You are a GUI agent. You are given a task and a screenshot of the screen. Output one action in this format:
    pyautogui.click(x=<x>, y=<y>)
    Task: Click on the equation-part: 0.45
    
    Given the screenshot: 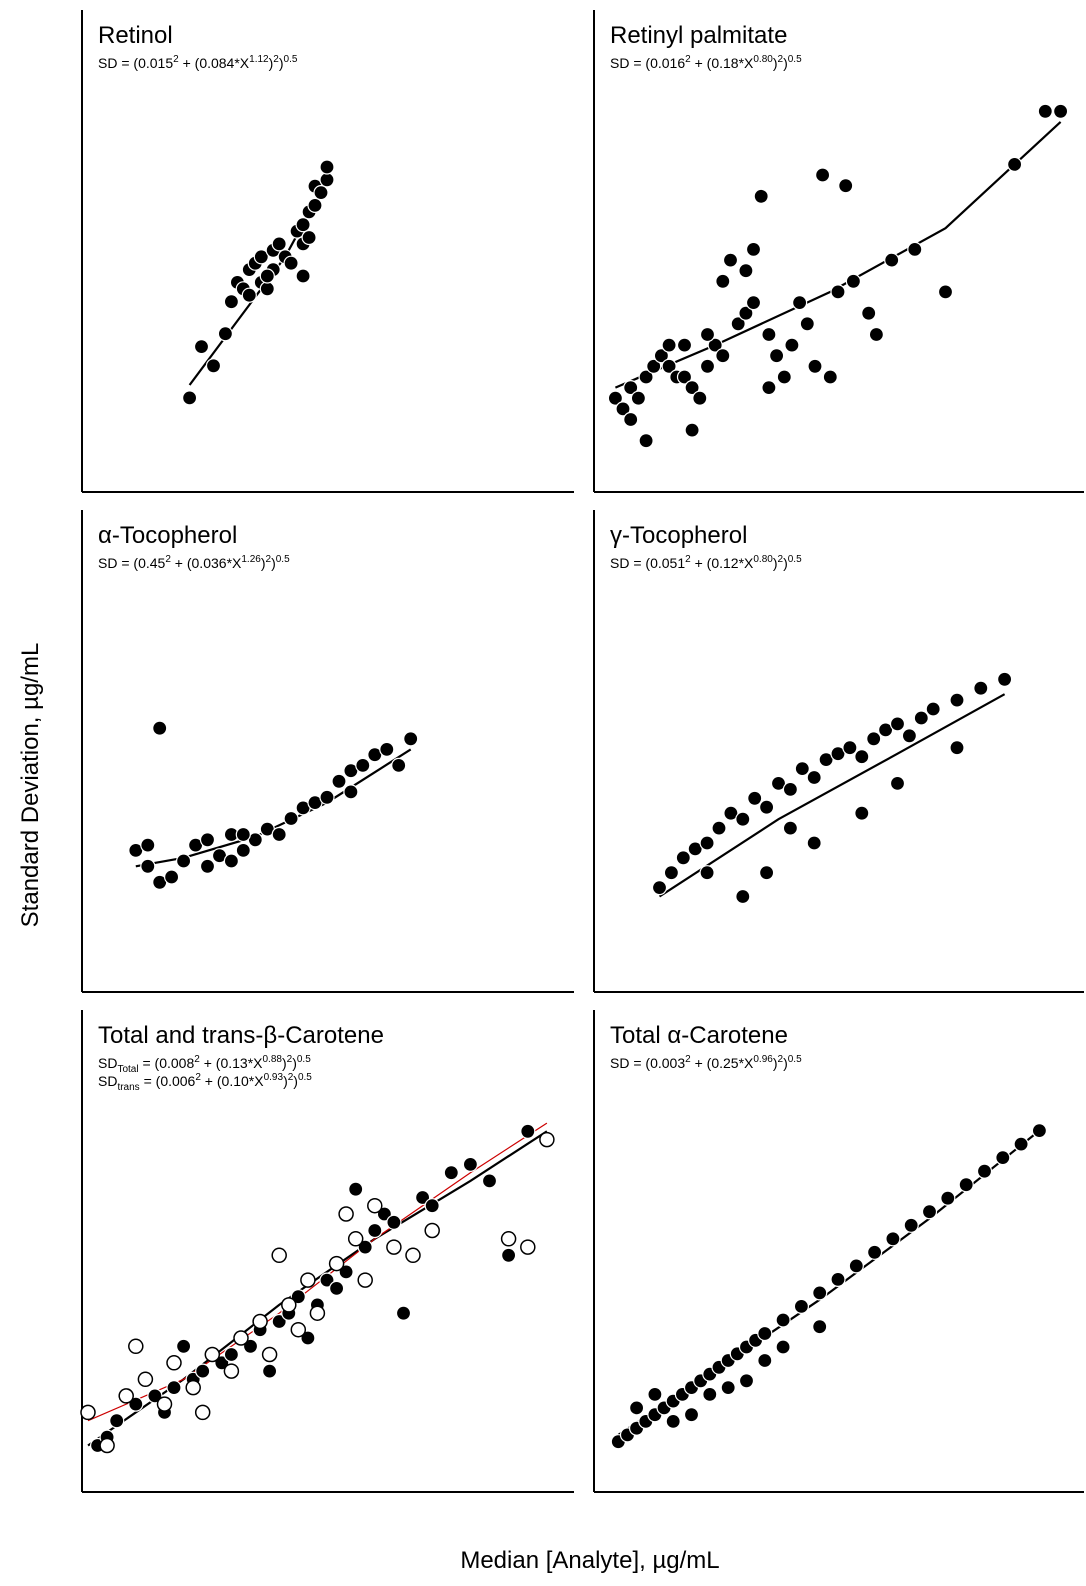 What is the action you would take?
    pyautogui.click(x=151, y=563)
    